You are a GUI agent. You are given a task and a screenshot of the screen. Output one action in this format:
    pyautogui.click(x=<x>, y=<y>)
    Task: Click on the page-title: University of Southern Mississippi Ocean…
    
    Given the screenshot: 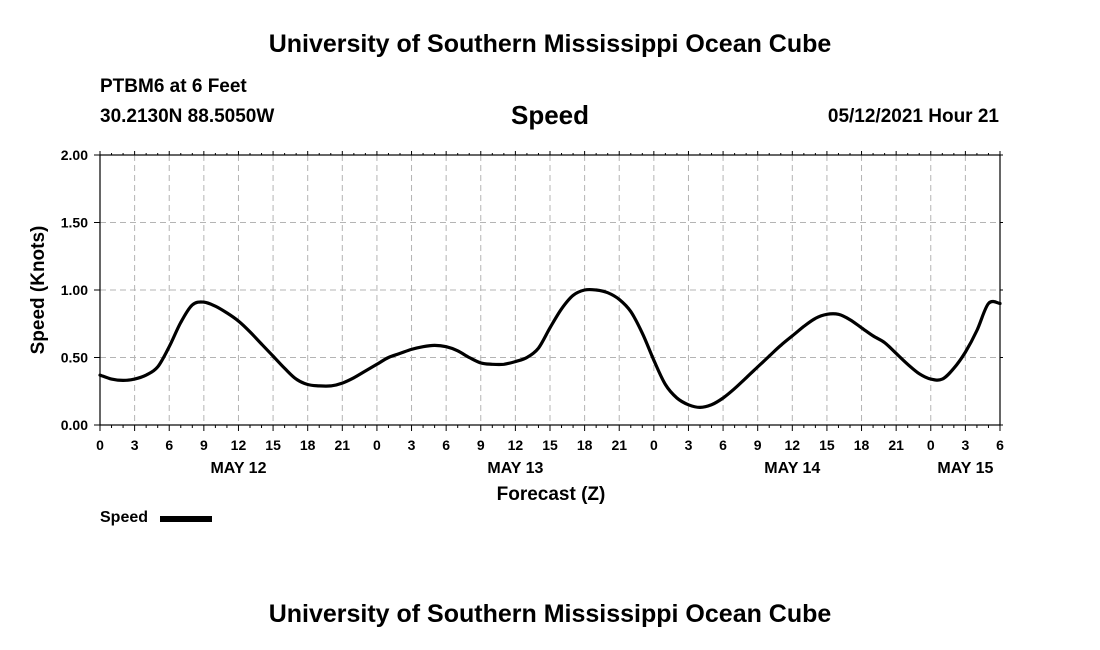 What is the action you would take?
    pyautogui.click(x=550, y=44)
    